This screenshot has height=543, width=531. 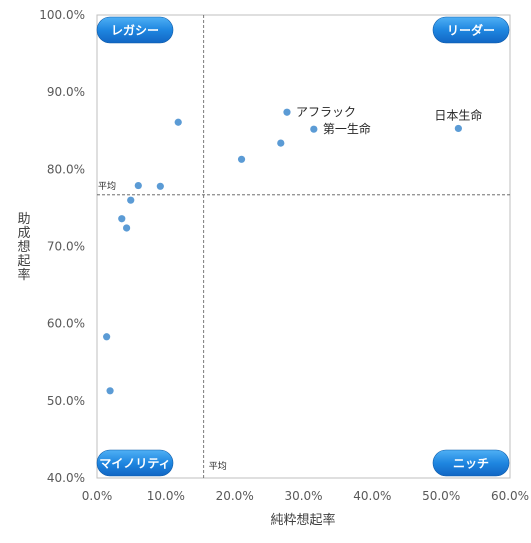 What do you see at coordinates (66, 478) in the screenshot?
I see `y-tick-label: 40.0%` at bounding box center [66, 478].